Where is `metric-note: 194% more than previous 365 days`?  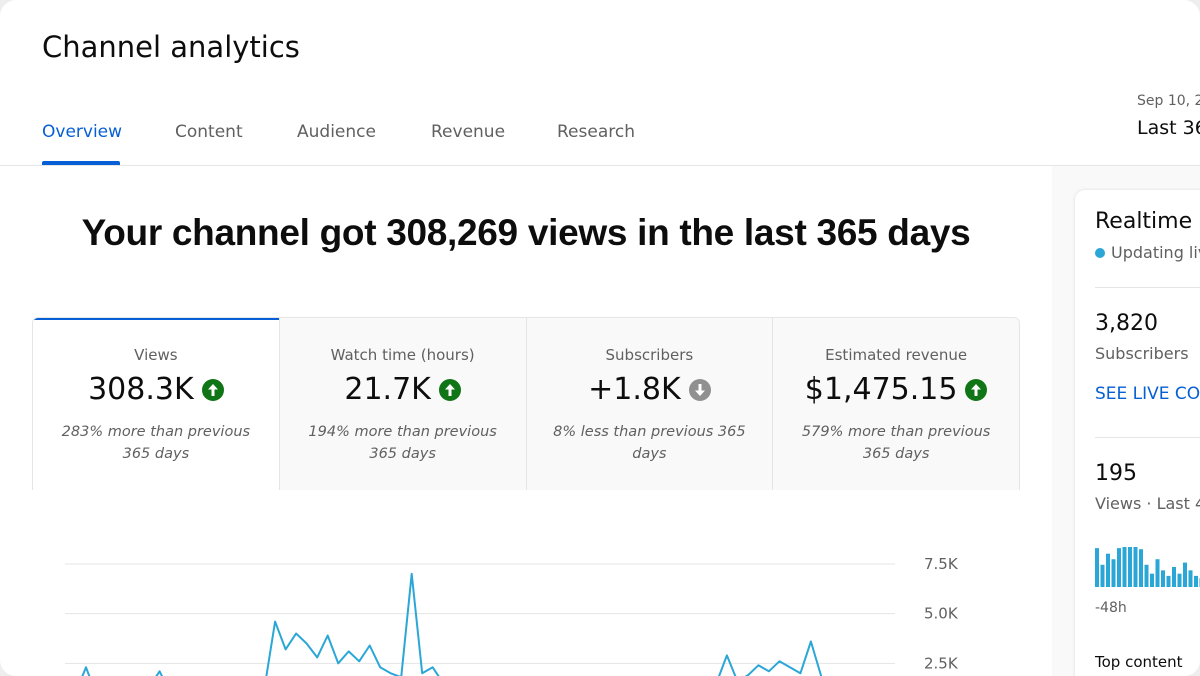
metric-note: 194% more than previous 365 days is located at coordinates (402, 443).